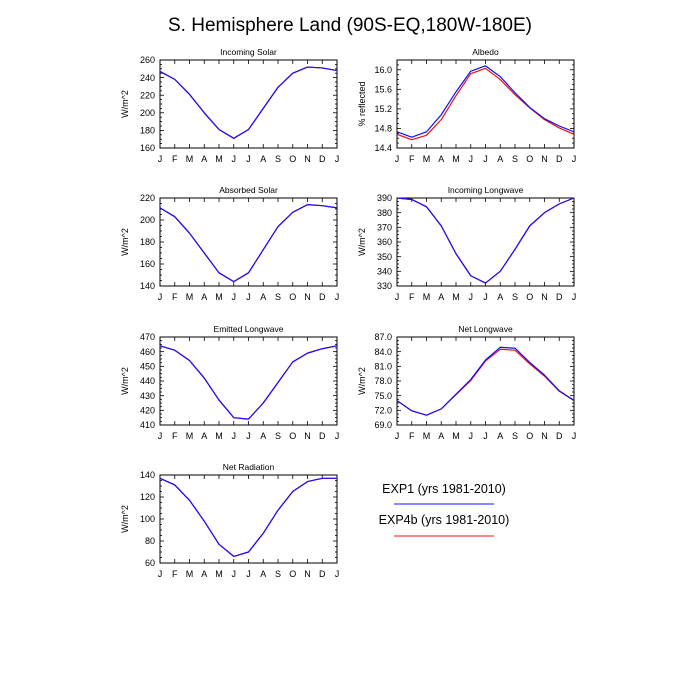 The image size is (700, 700). Describe the element at coordinates (383, 70) in the screenshot. I see `y-tick-label: 16.0` at that location.